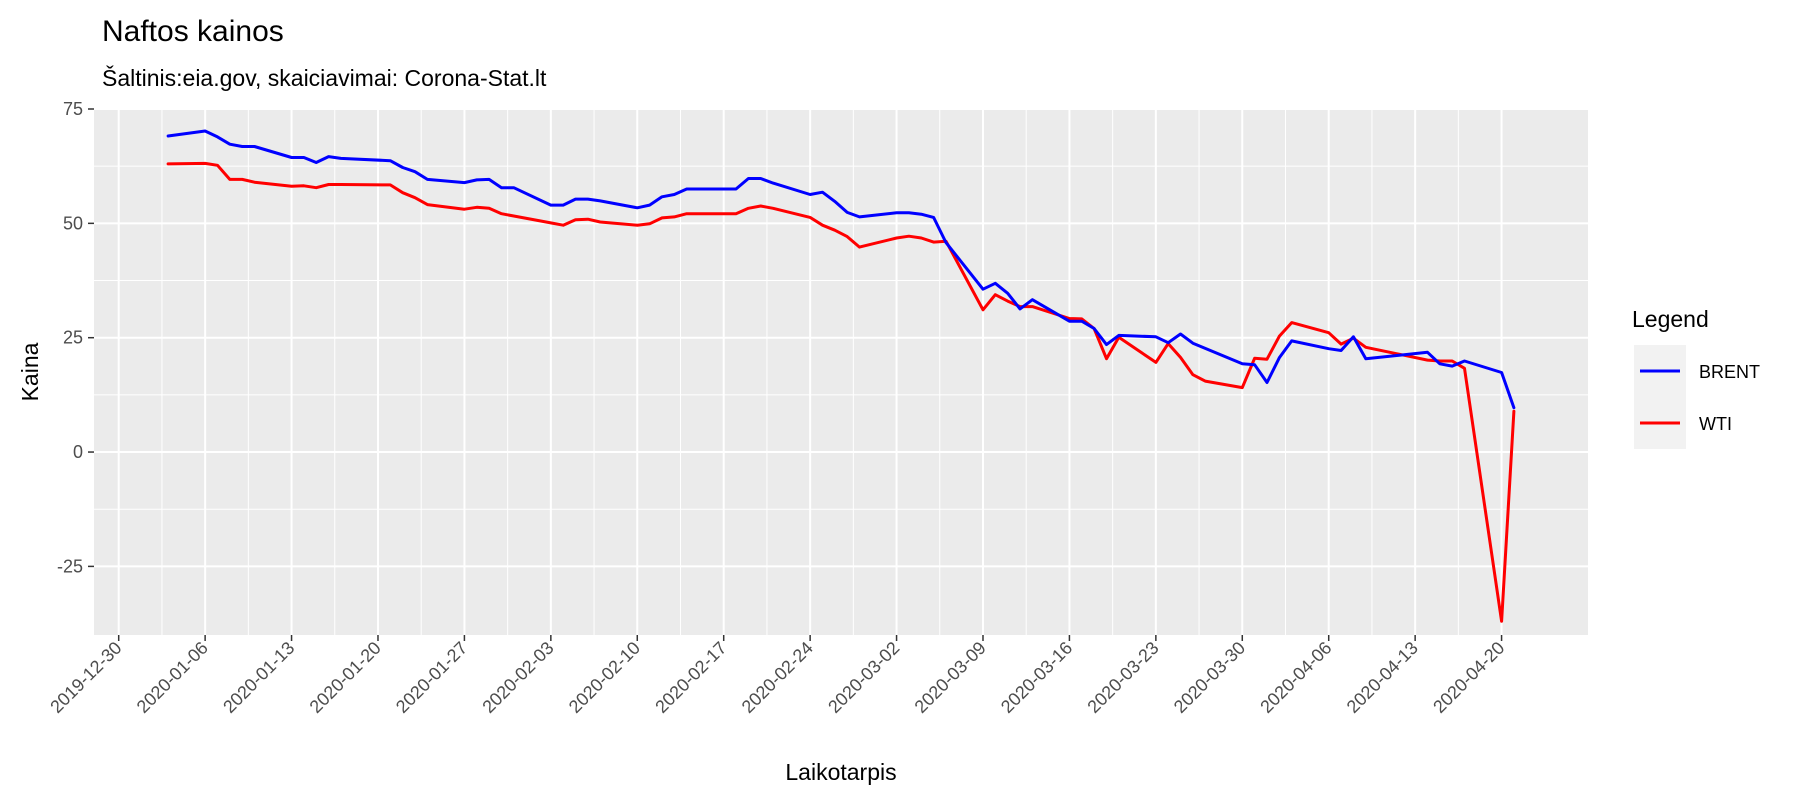 This screenshot has height=800, width=1800. I want to click on x-tick-label: 2020-01-13, so click(258, 677).